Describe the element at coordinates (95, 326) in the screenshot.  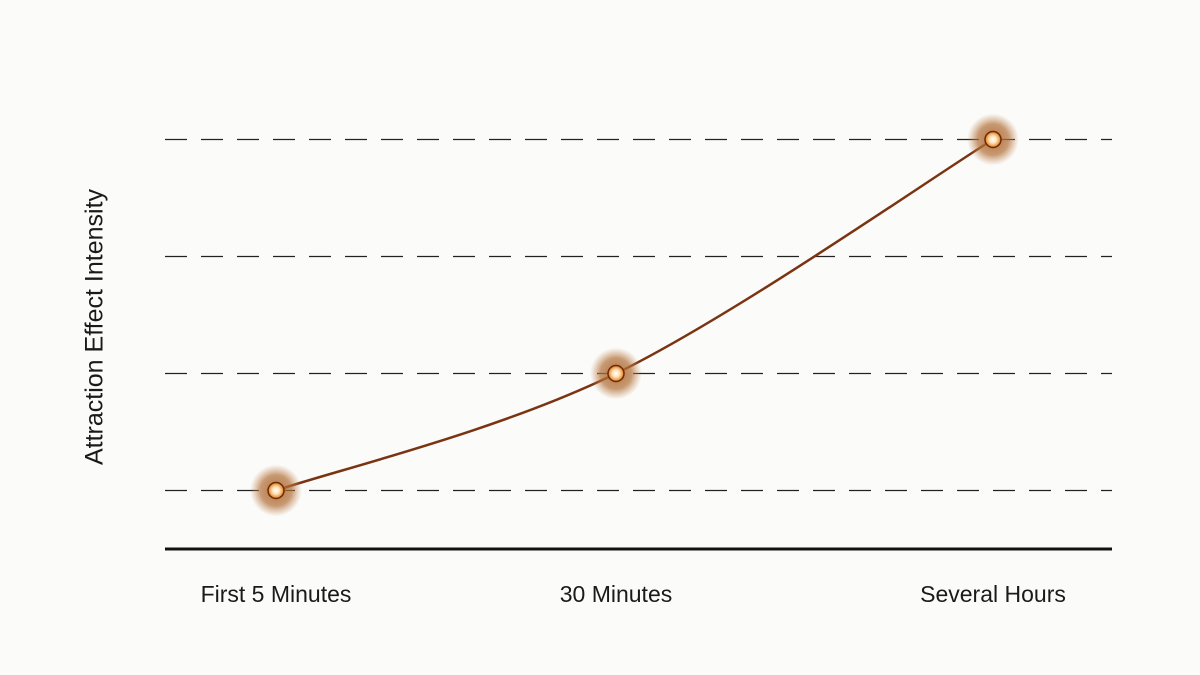
I see `y-axis-label: Attraction Effect Intensity` at that location.